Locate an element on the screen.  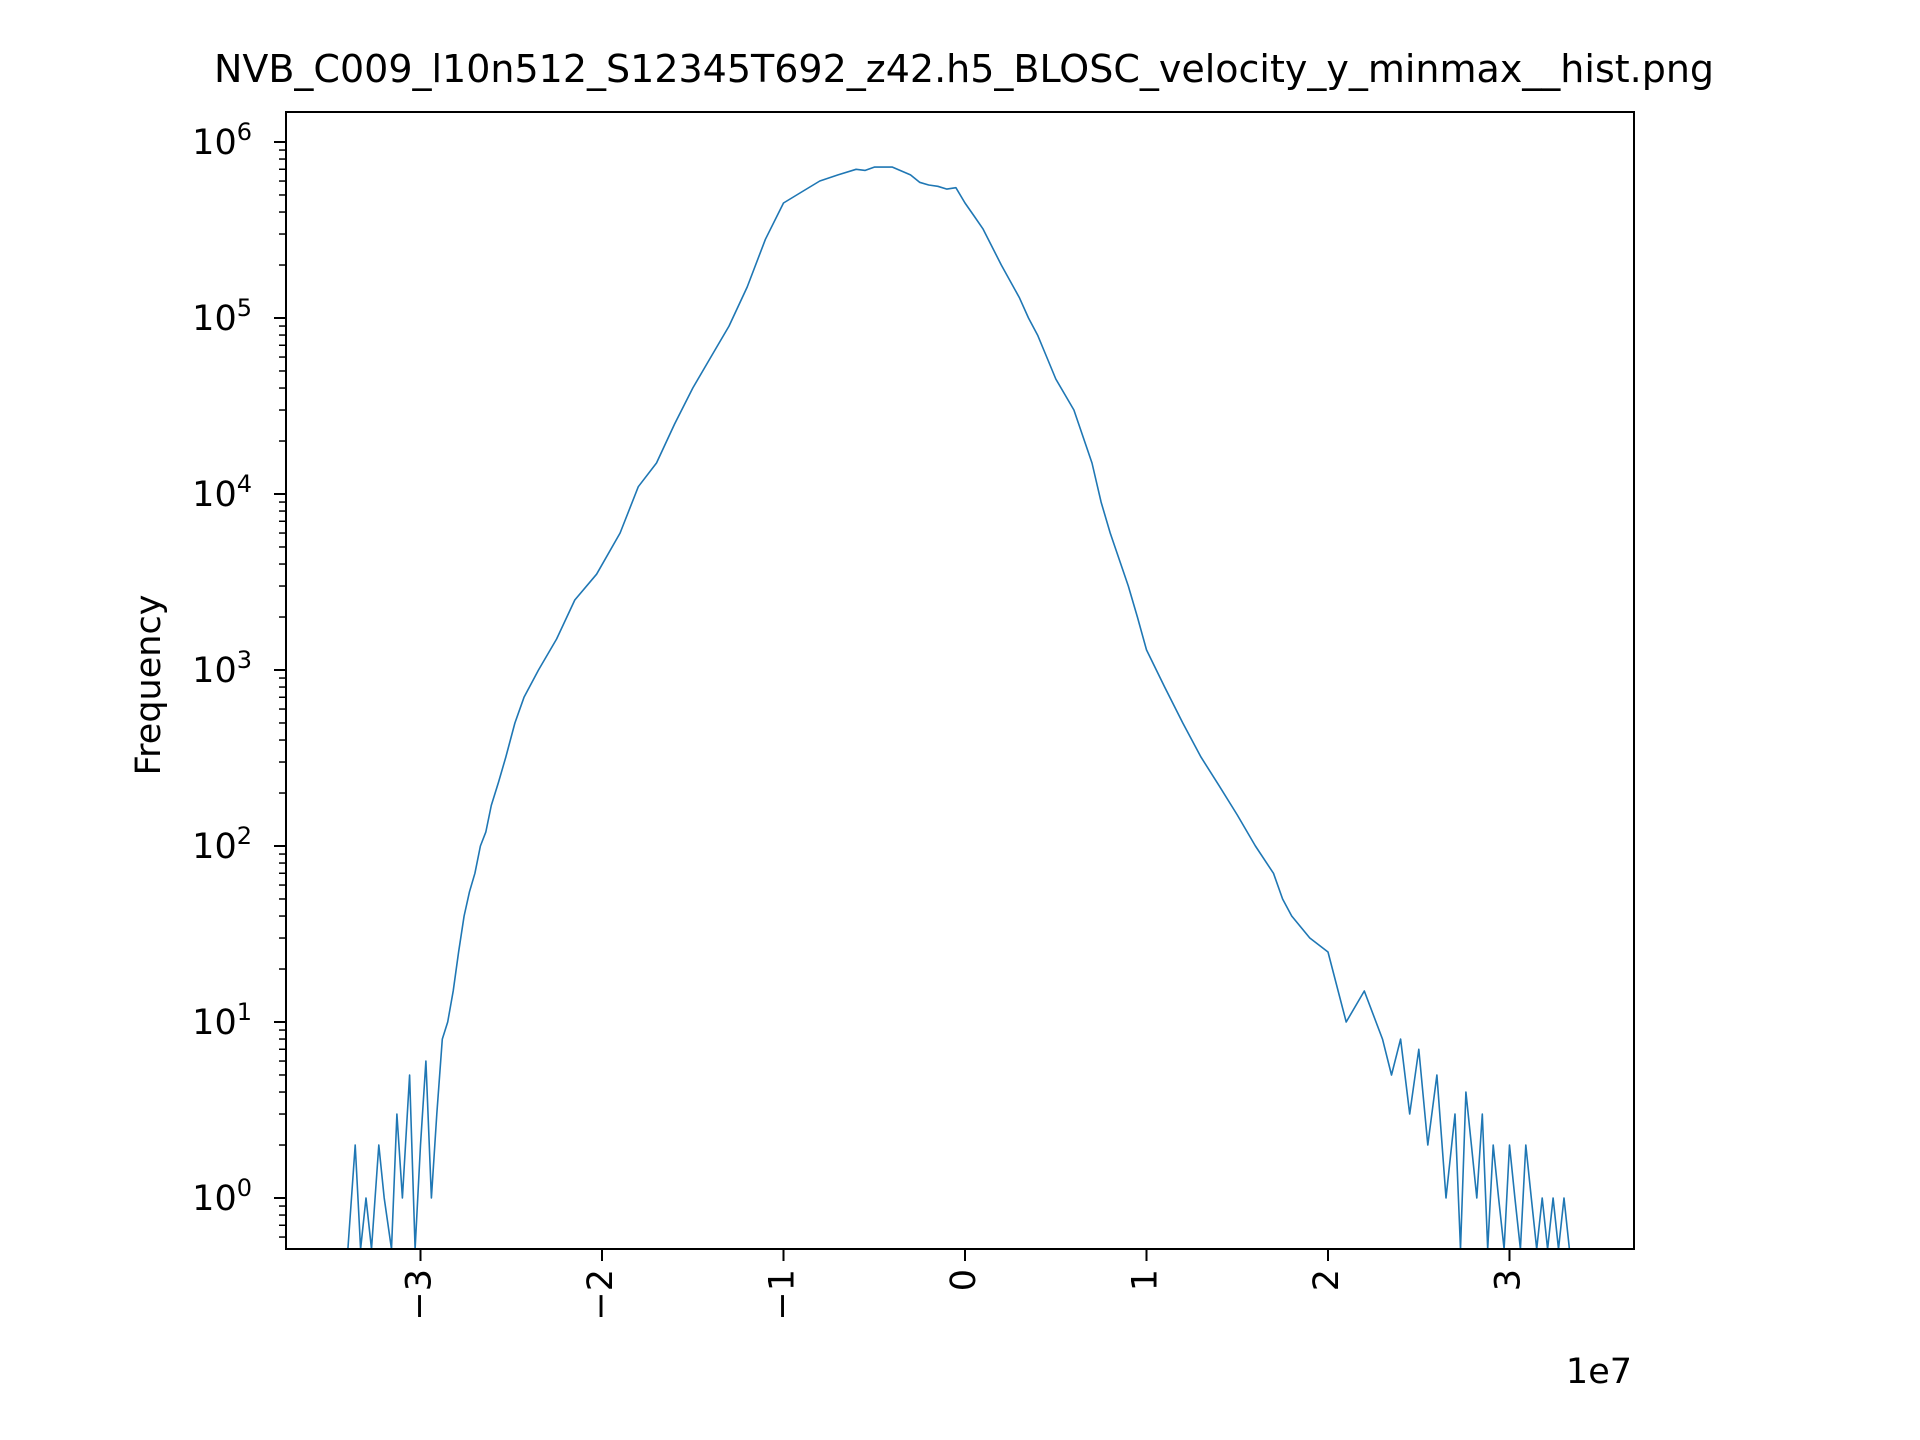
x-tick-label-1: −2 is located at coordinates (601, 1295).